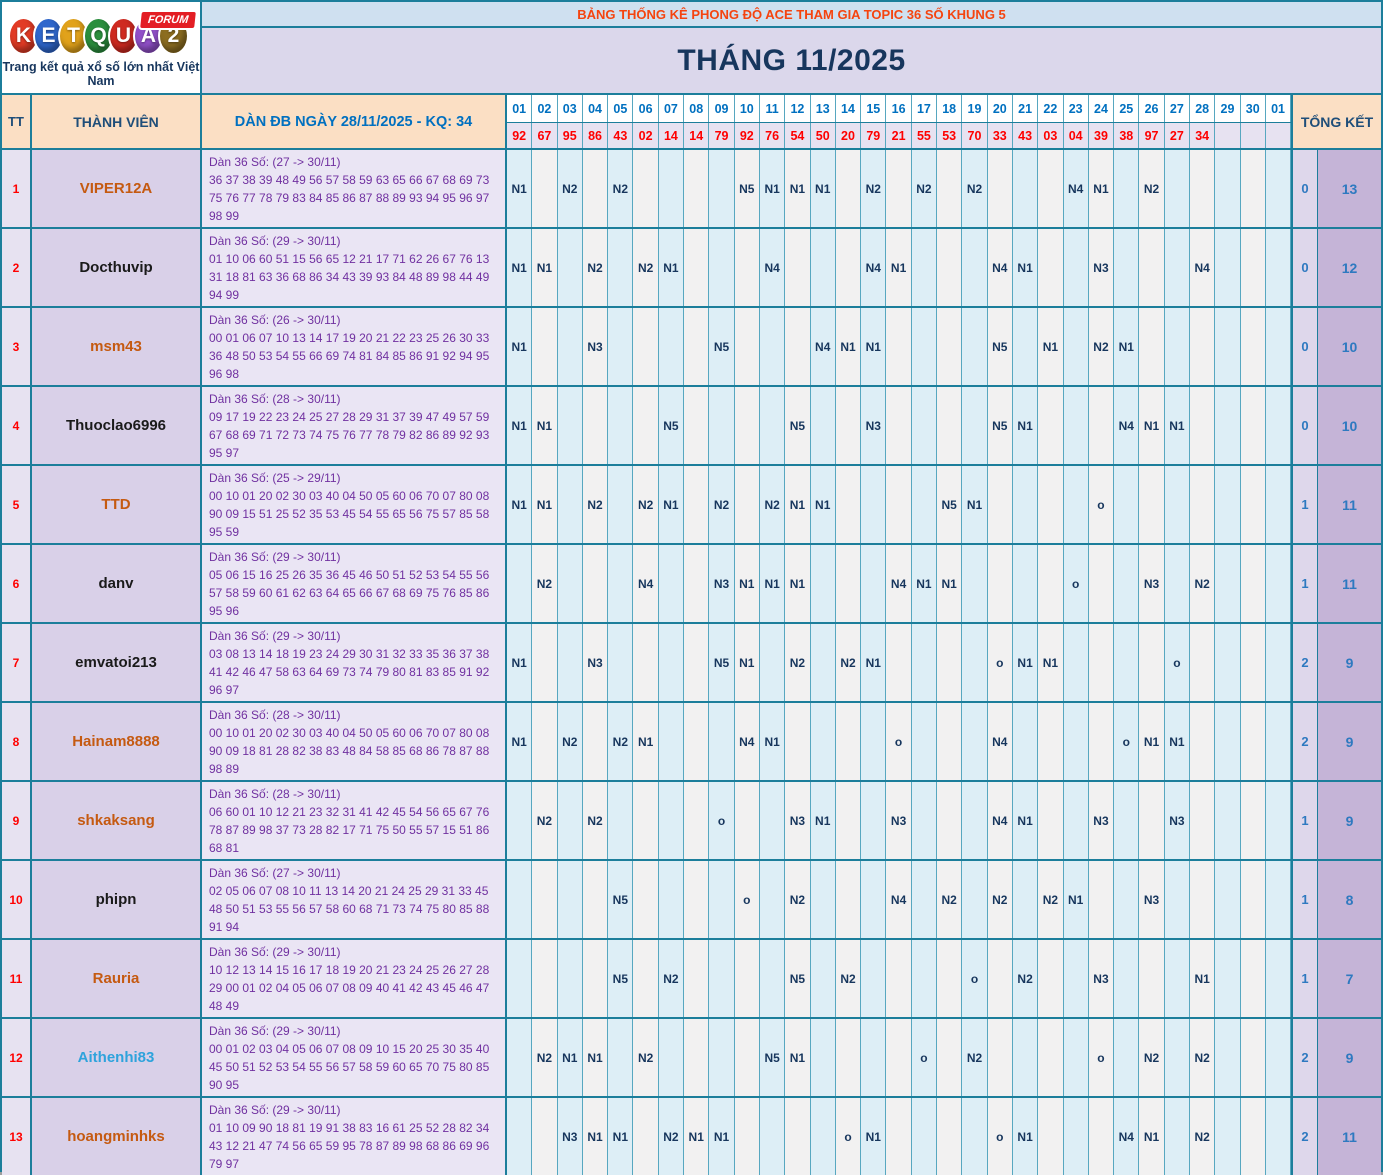 This screenshot has width=1383, height=1175. I want to click on day-mark-cells: N2 N2 o N3 N1 N3 N4 N1 N3 N3, so click(899, 820).